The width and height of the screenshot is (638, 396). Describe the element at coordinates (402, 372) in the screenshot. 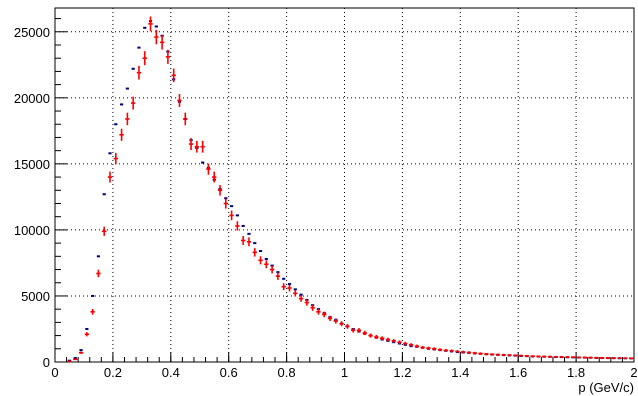

I see `x-tick-label: 1.2` at that location.